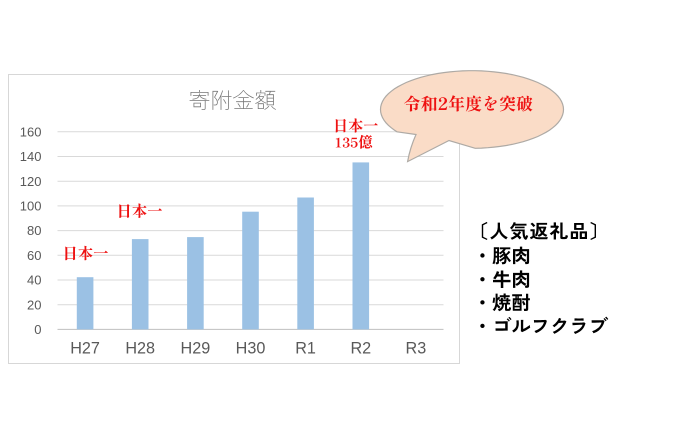  I want to click on svg-text: 0, so click(37, 329).